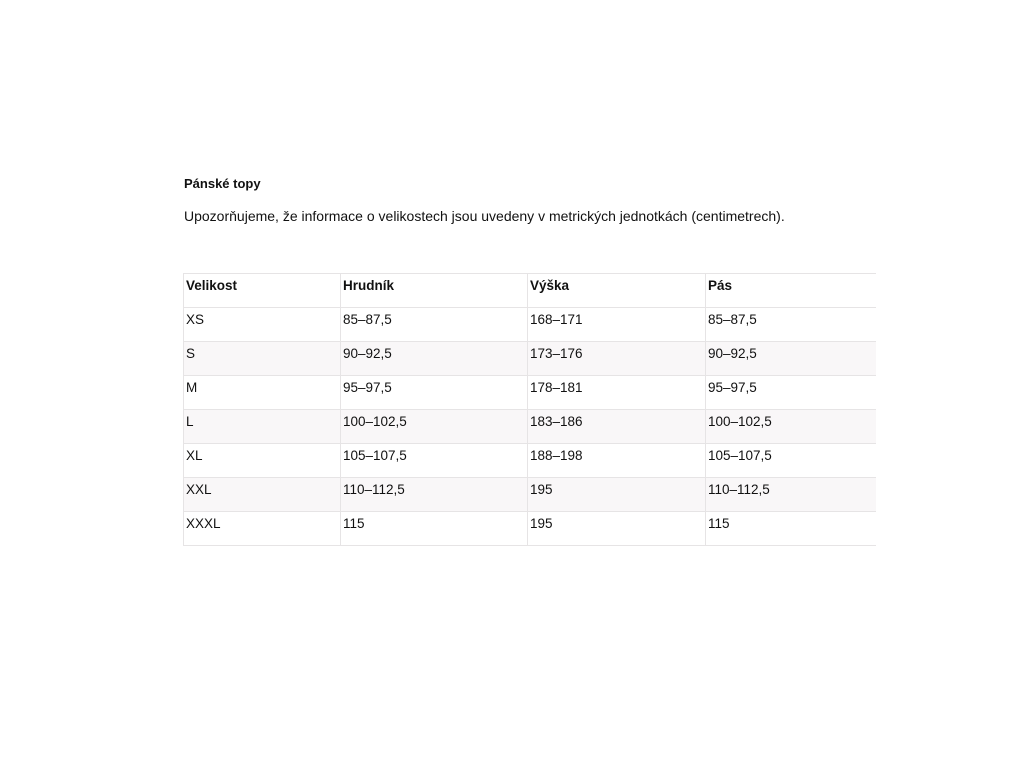 This screenshot has height=768, width=1024. What do you see at coordinates (262, 392) in the screenshot?
I see `table-cell: M` at bounding box center [262, 392].